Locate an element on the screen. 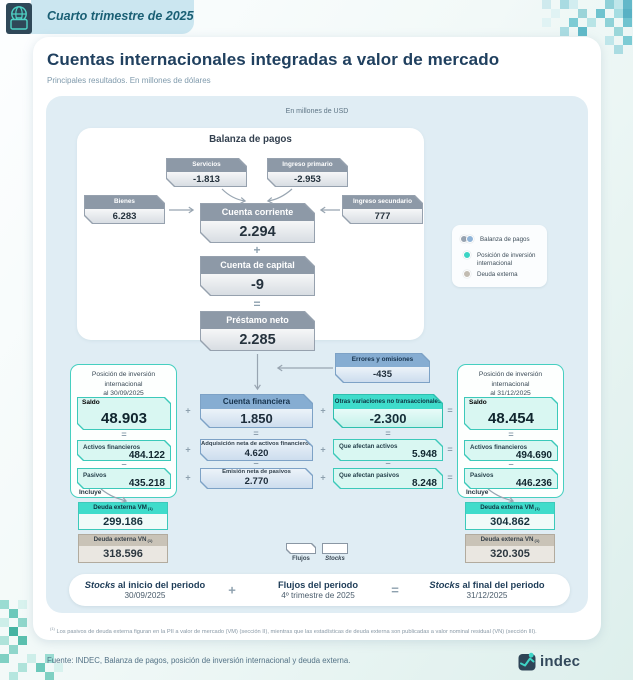 The width and height of the screenshot is (633, 680). cuenta-financiera-box: Cuenta financiera 1.850 is located at coordinates (256, 411).